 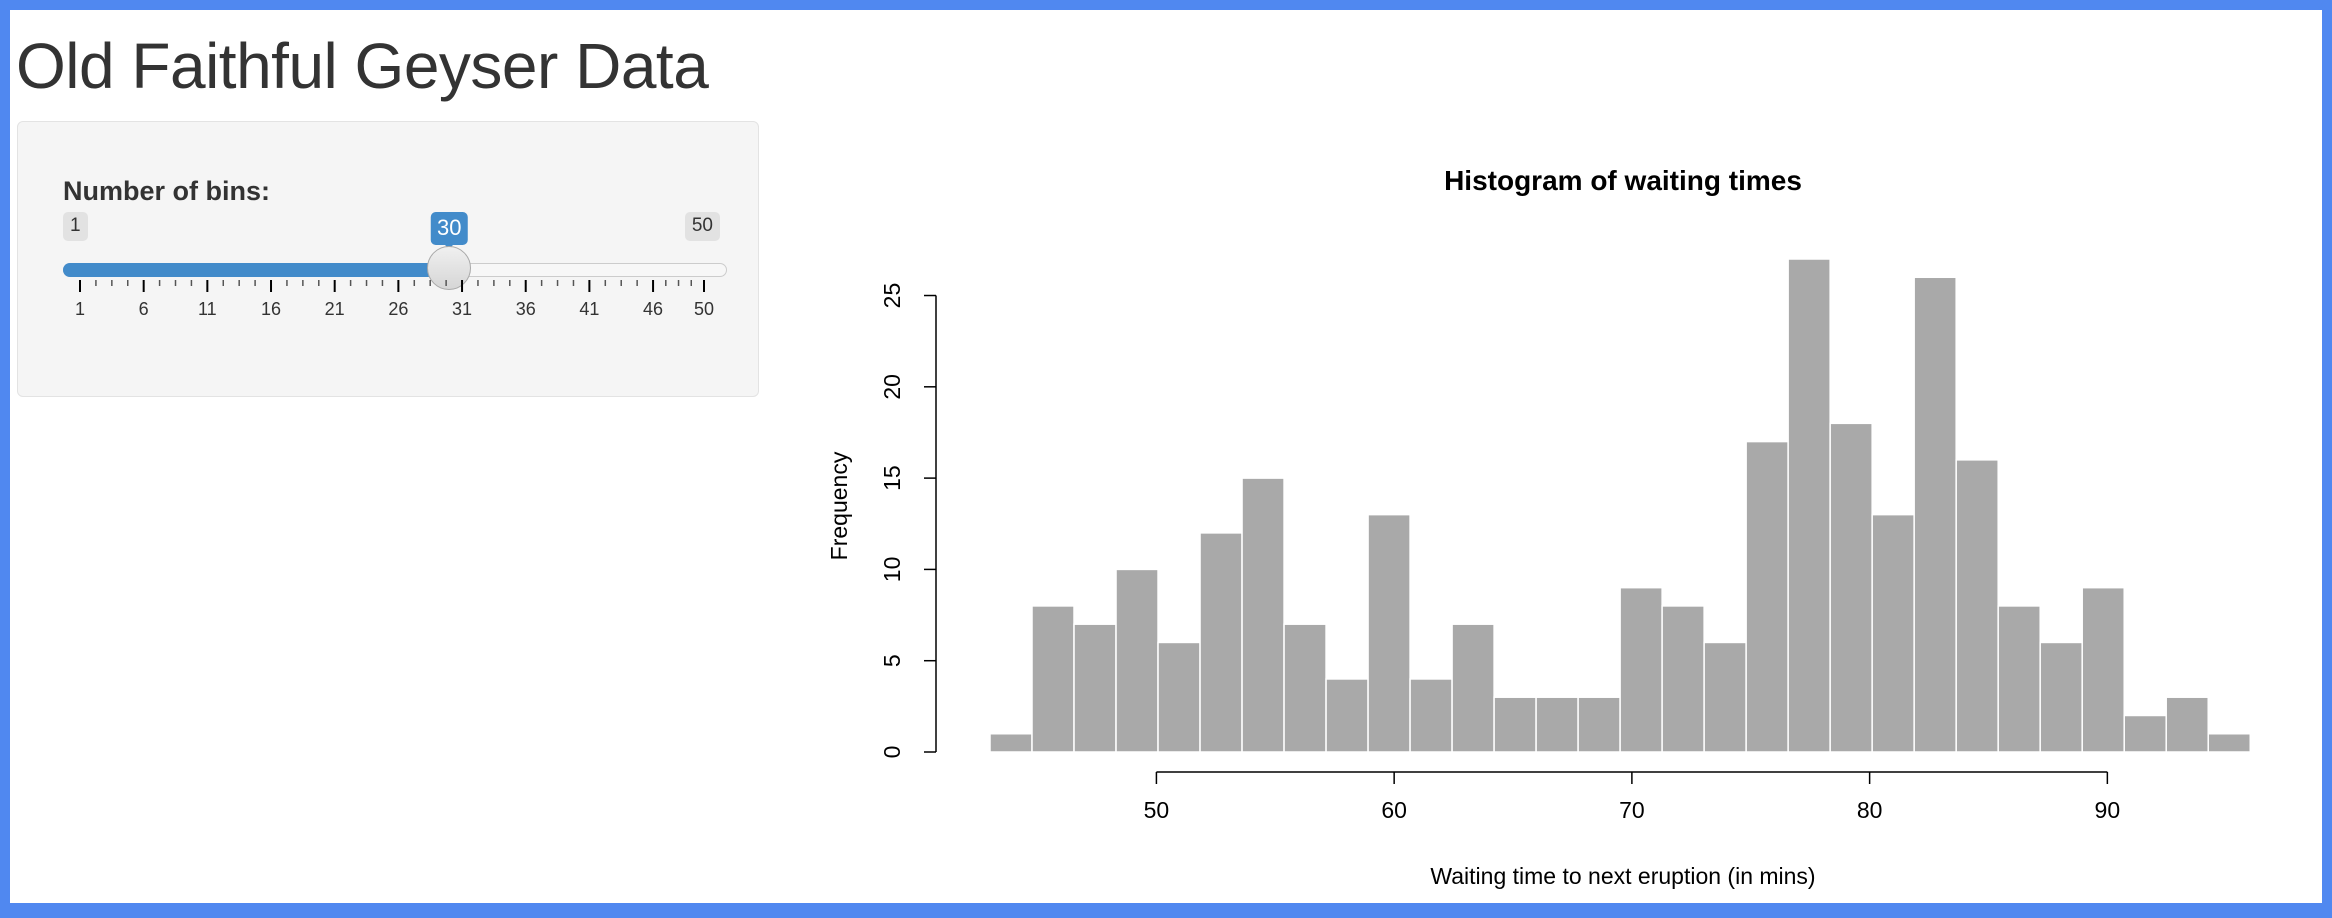 What do you see at coordinates (589, 309) in the screenshot?
I see `slider-tick-label: 41` at bounding box center [589, 309].